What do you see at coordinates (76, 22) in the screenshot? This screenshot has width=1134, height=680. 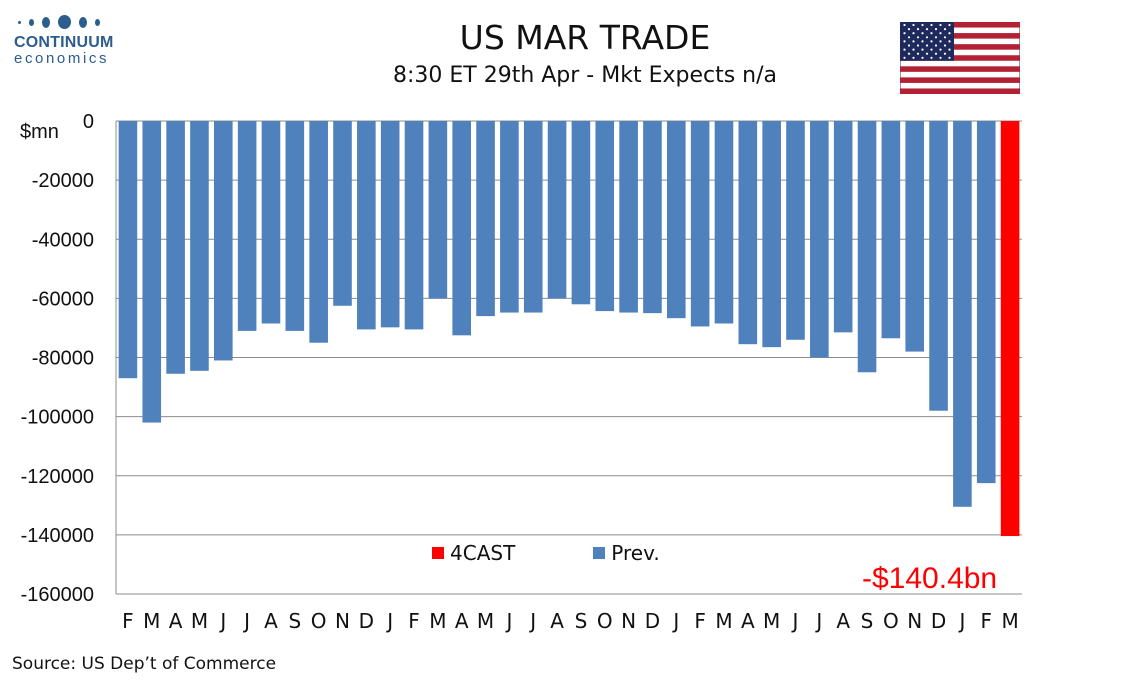 I see `logo-dots-icon` at bounding box center [76, 22].